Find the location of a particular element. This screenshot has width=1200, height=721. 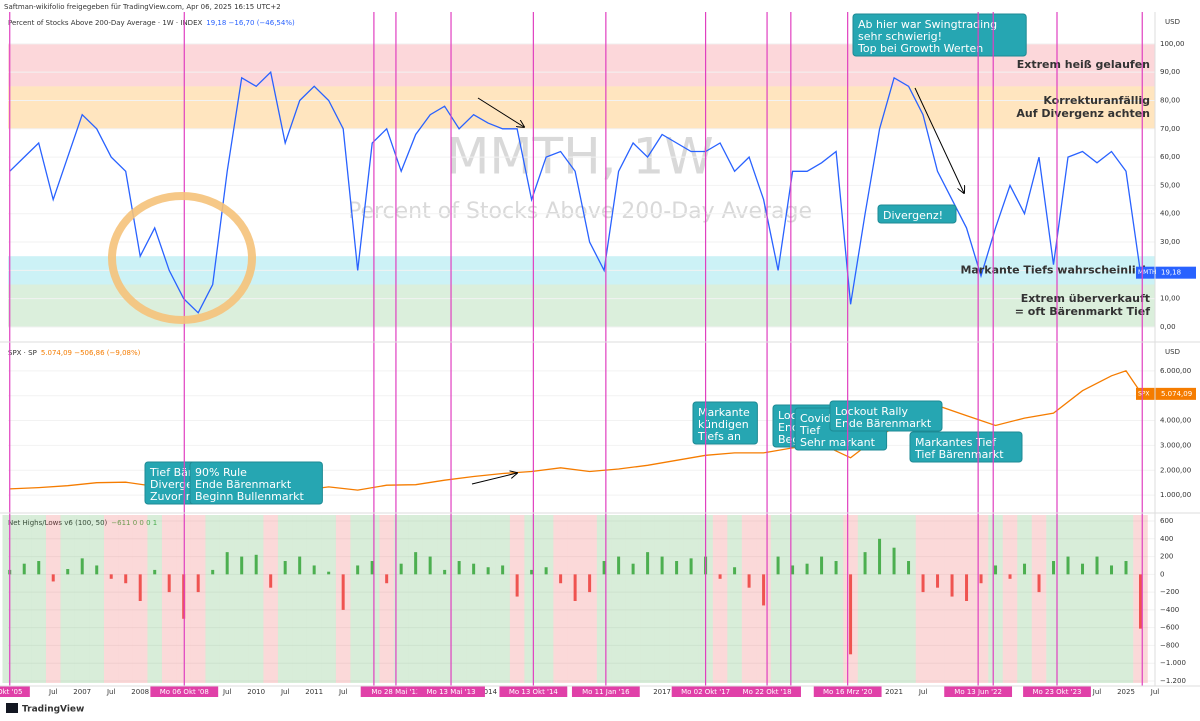

annotation-text: Tief is located at coordinates (810, 430).